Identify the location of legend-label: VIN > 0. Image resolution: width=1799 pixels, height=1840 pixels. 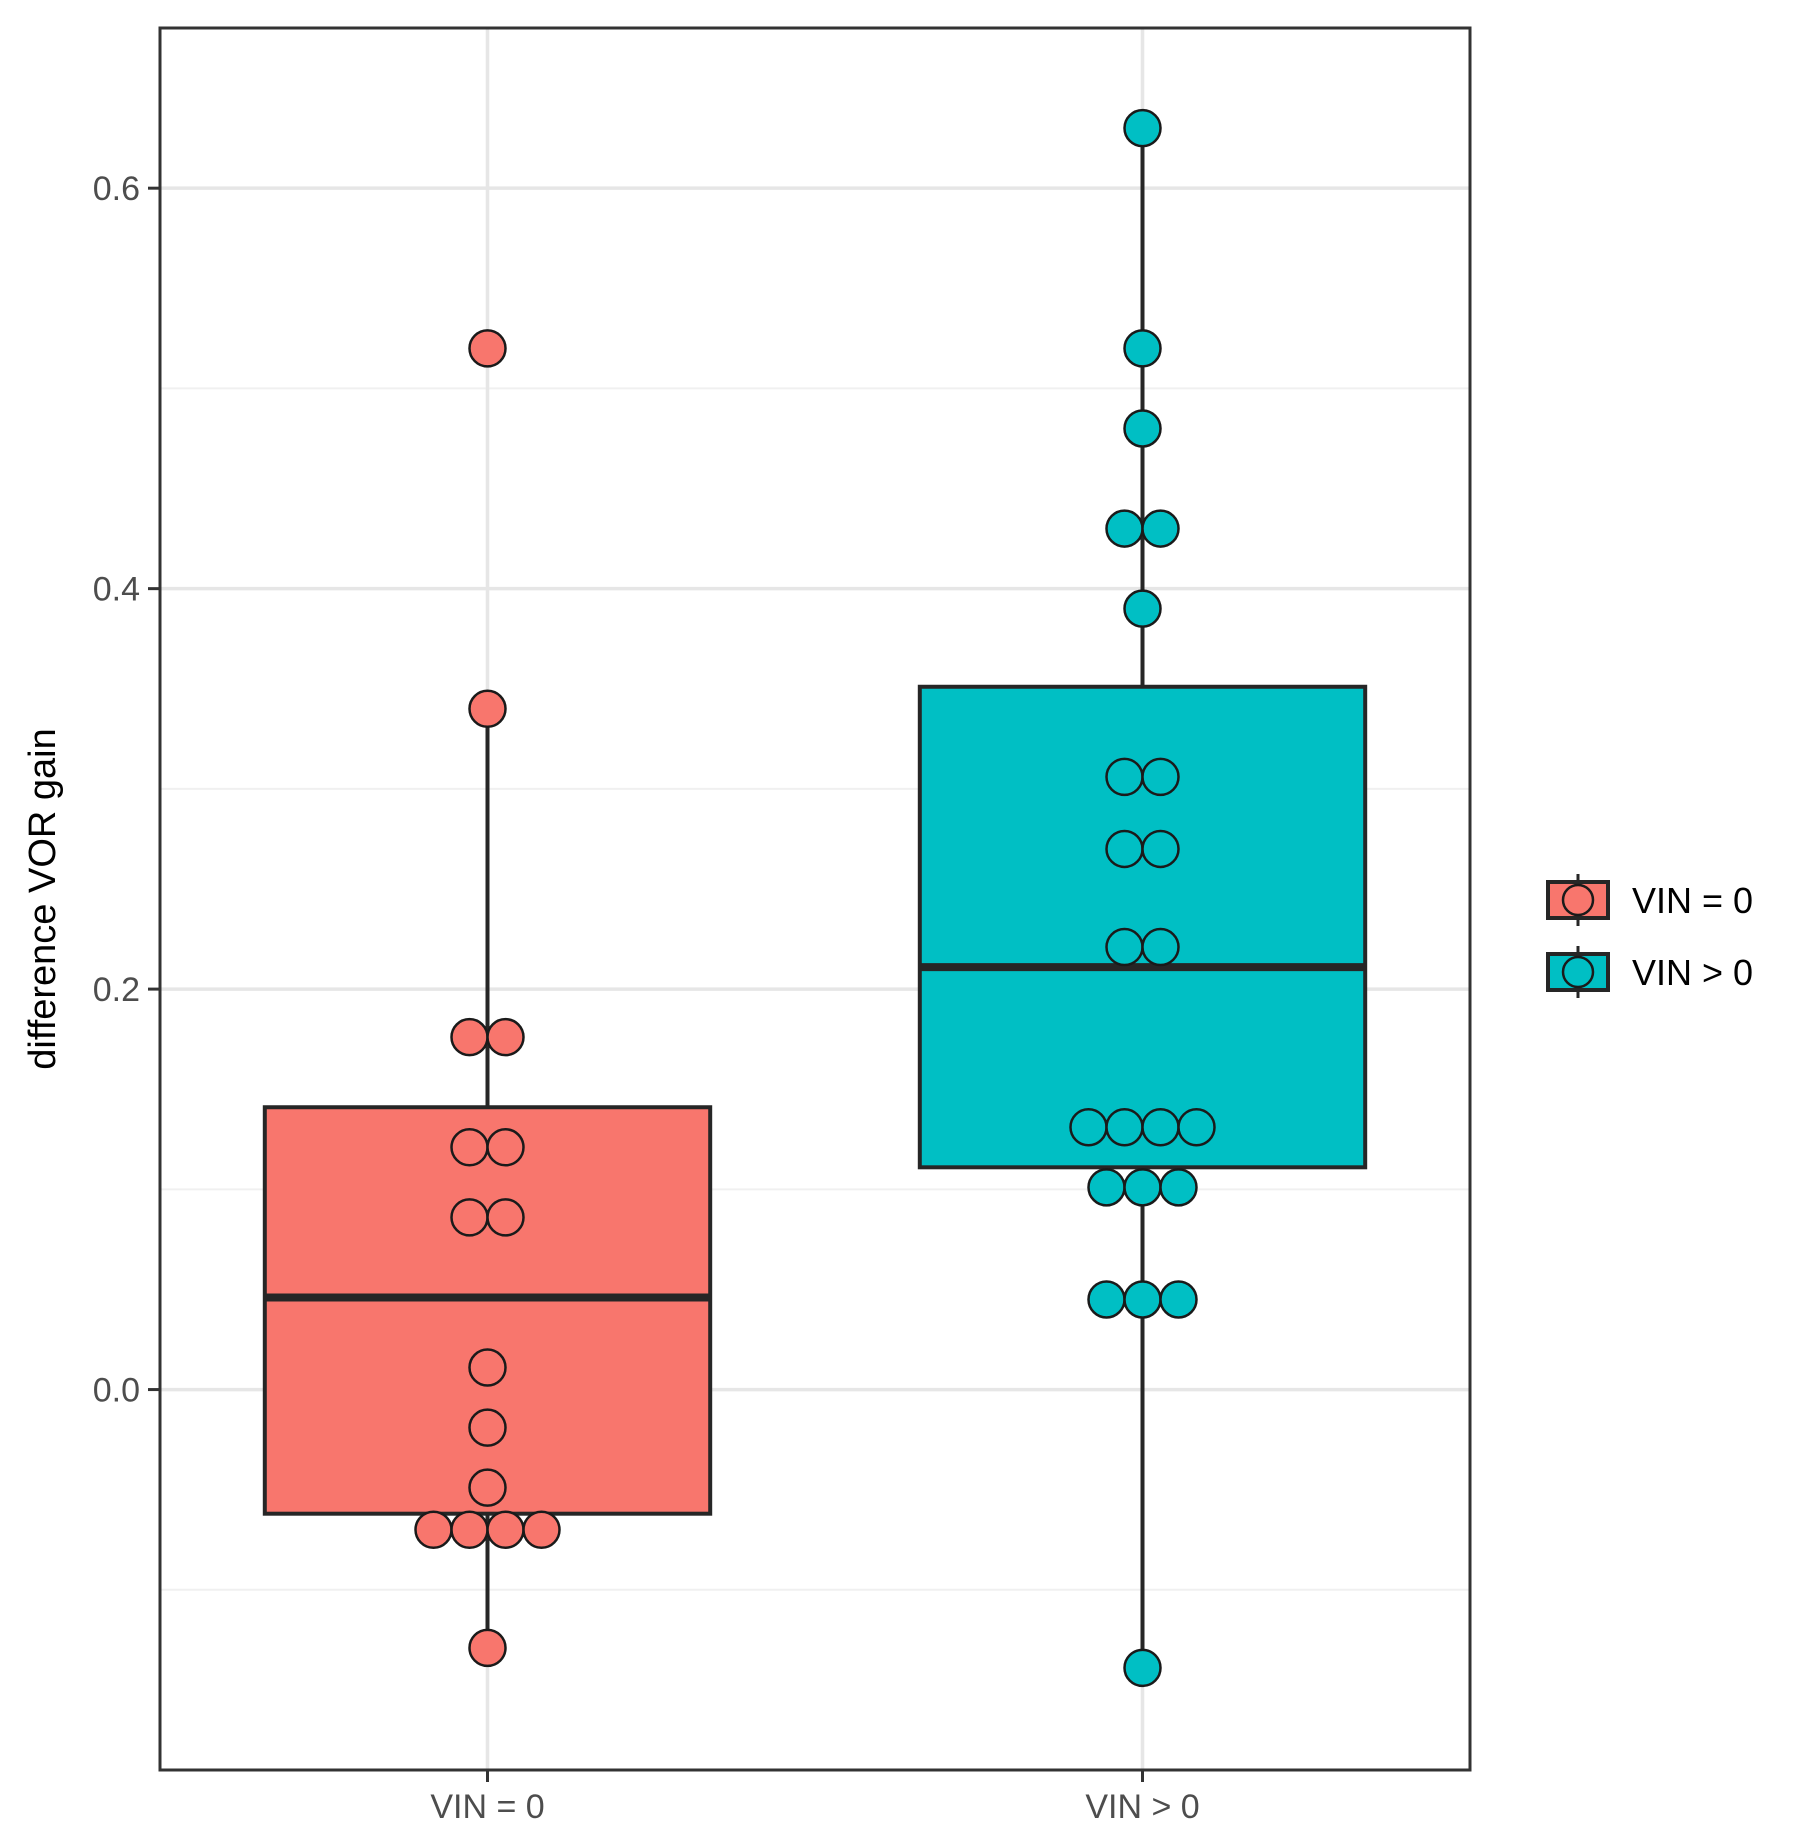
(1692, 972).